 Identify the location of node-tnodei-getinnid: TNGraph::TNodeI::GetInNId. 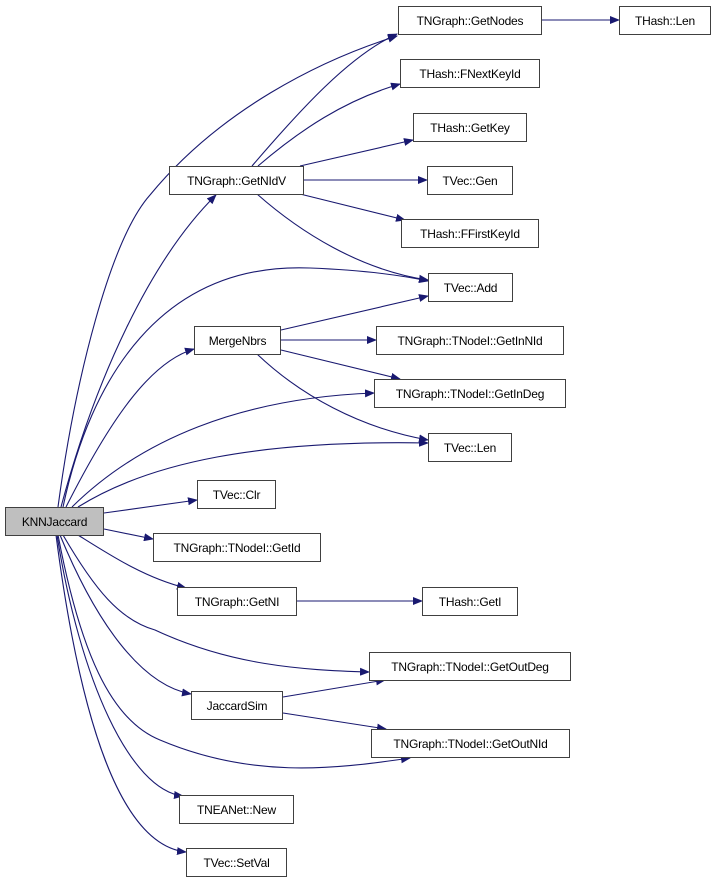
(470, 340).